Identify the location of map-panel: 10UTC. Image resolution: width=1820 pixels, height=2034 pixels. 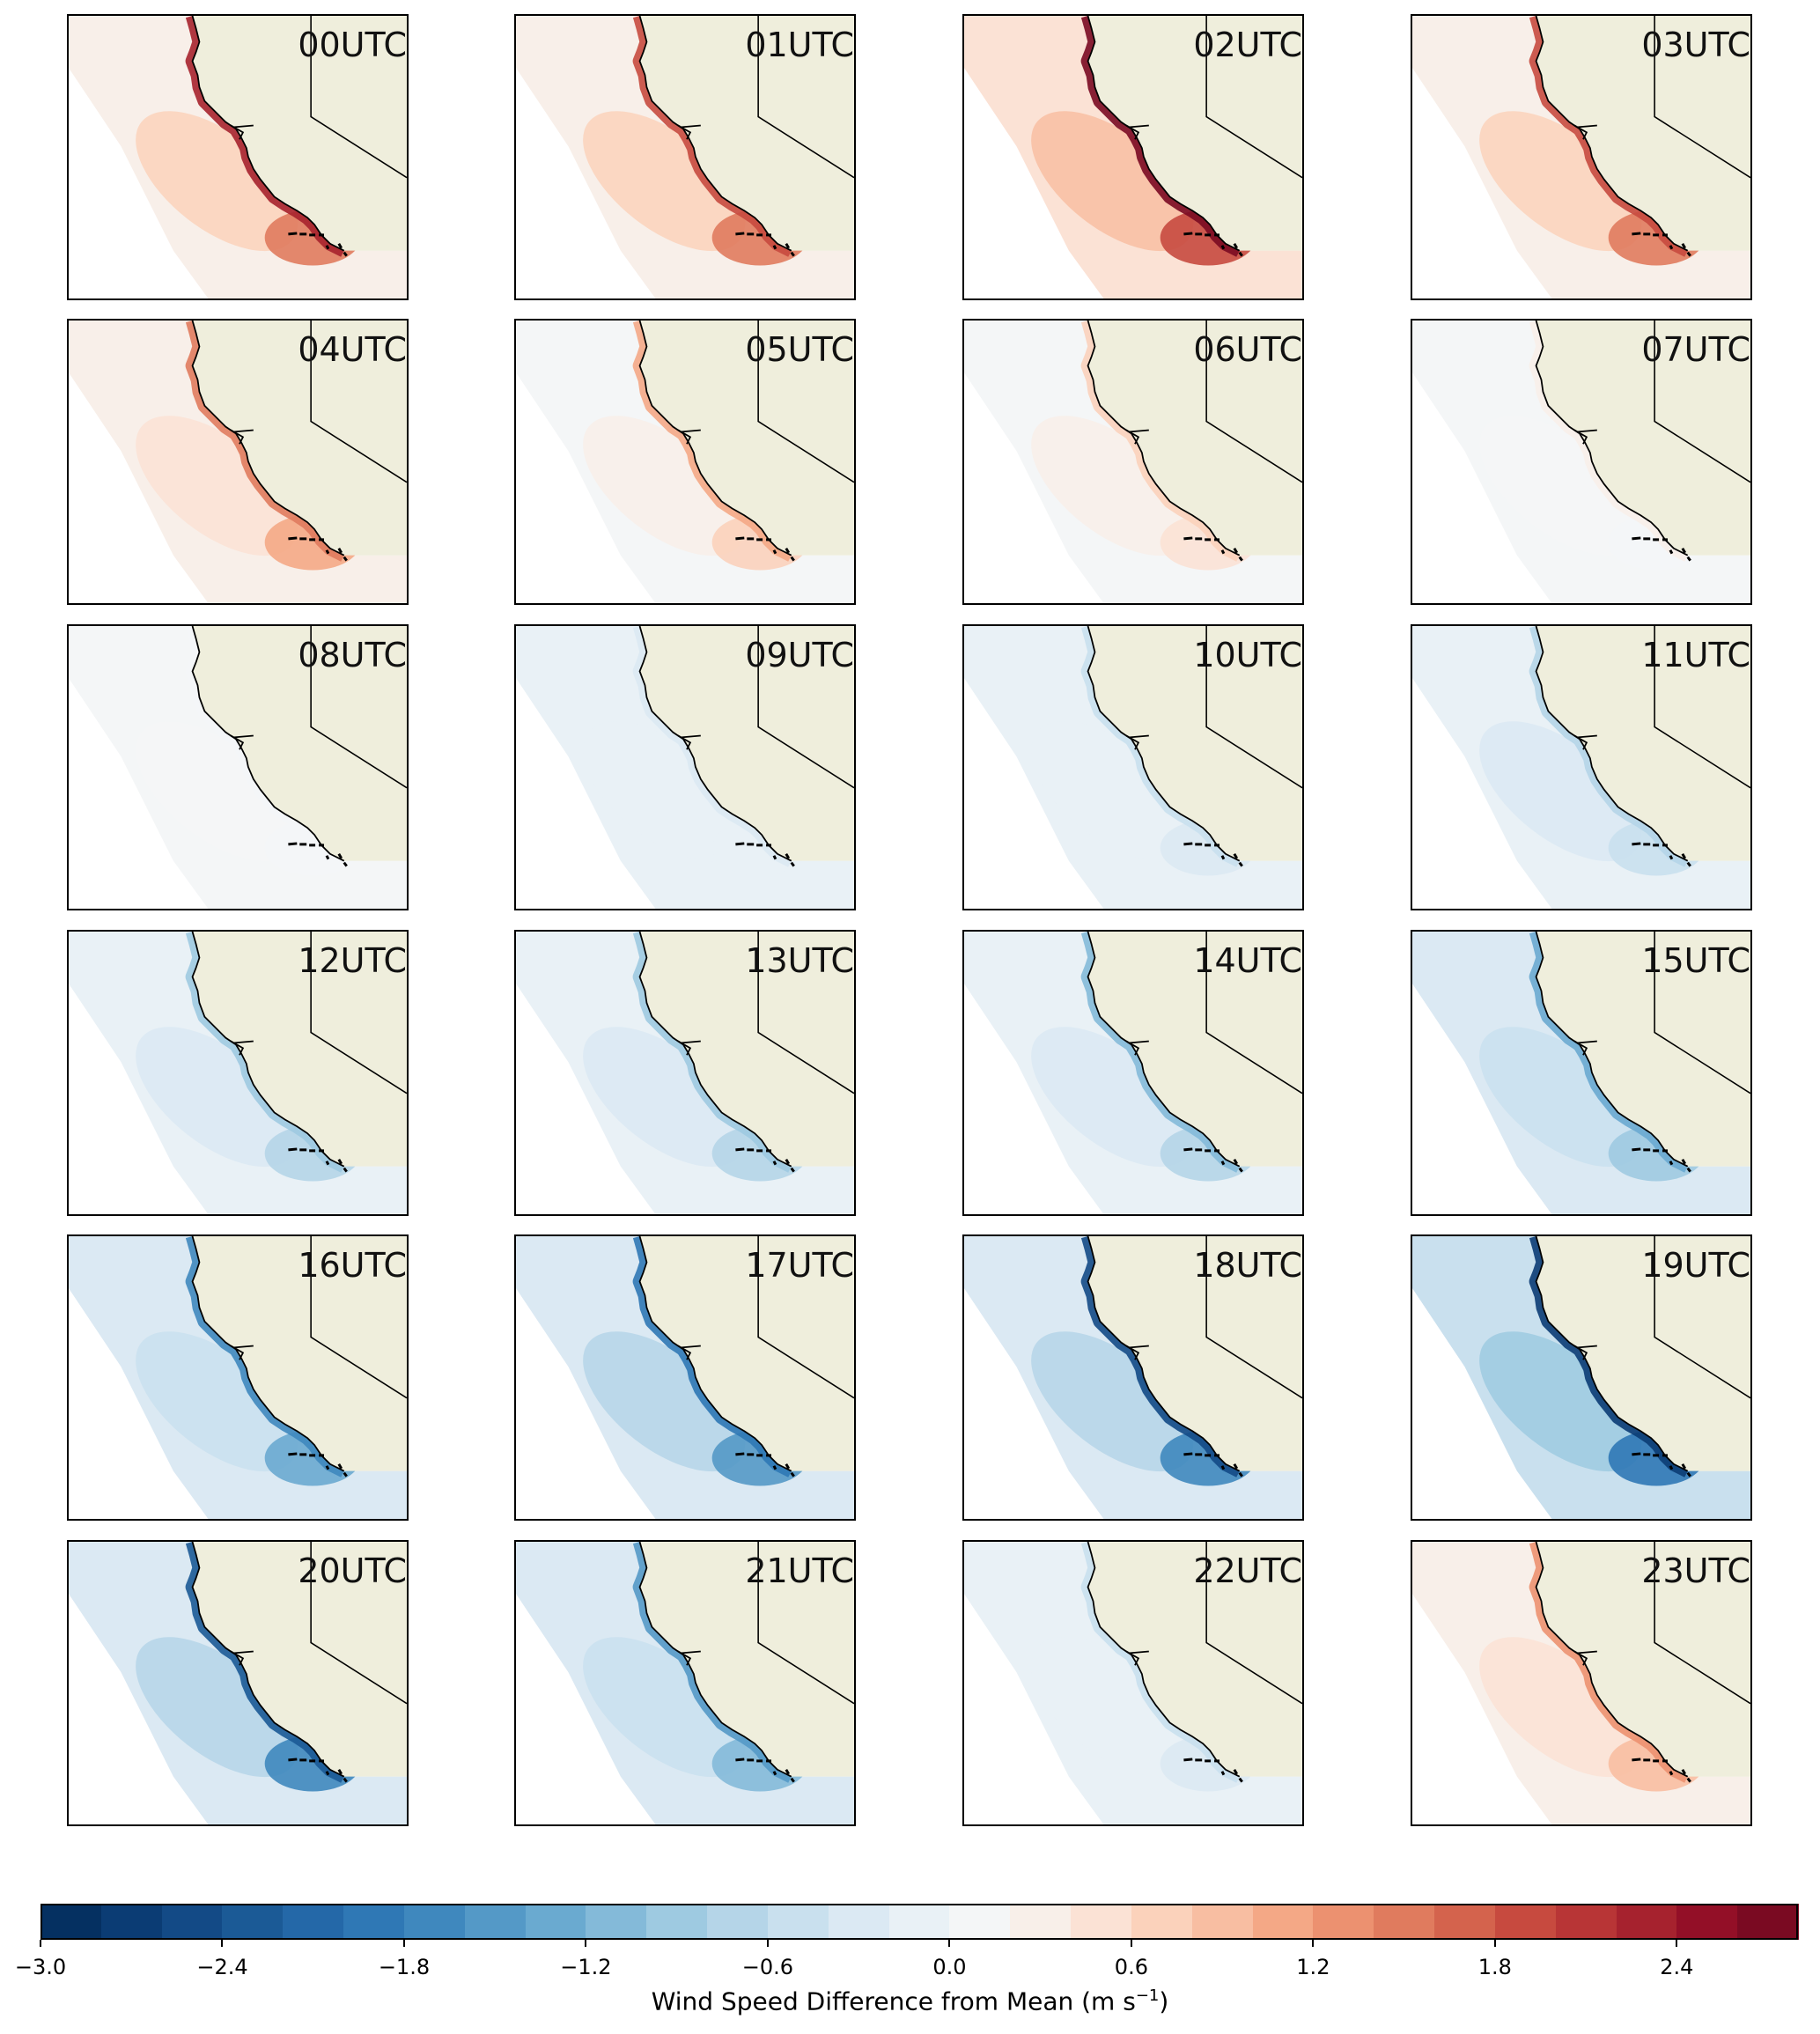
(1133, 767).